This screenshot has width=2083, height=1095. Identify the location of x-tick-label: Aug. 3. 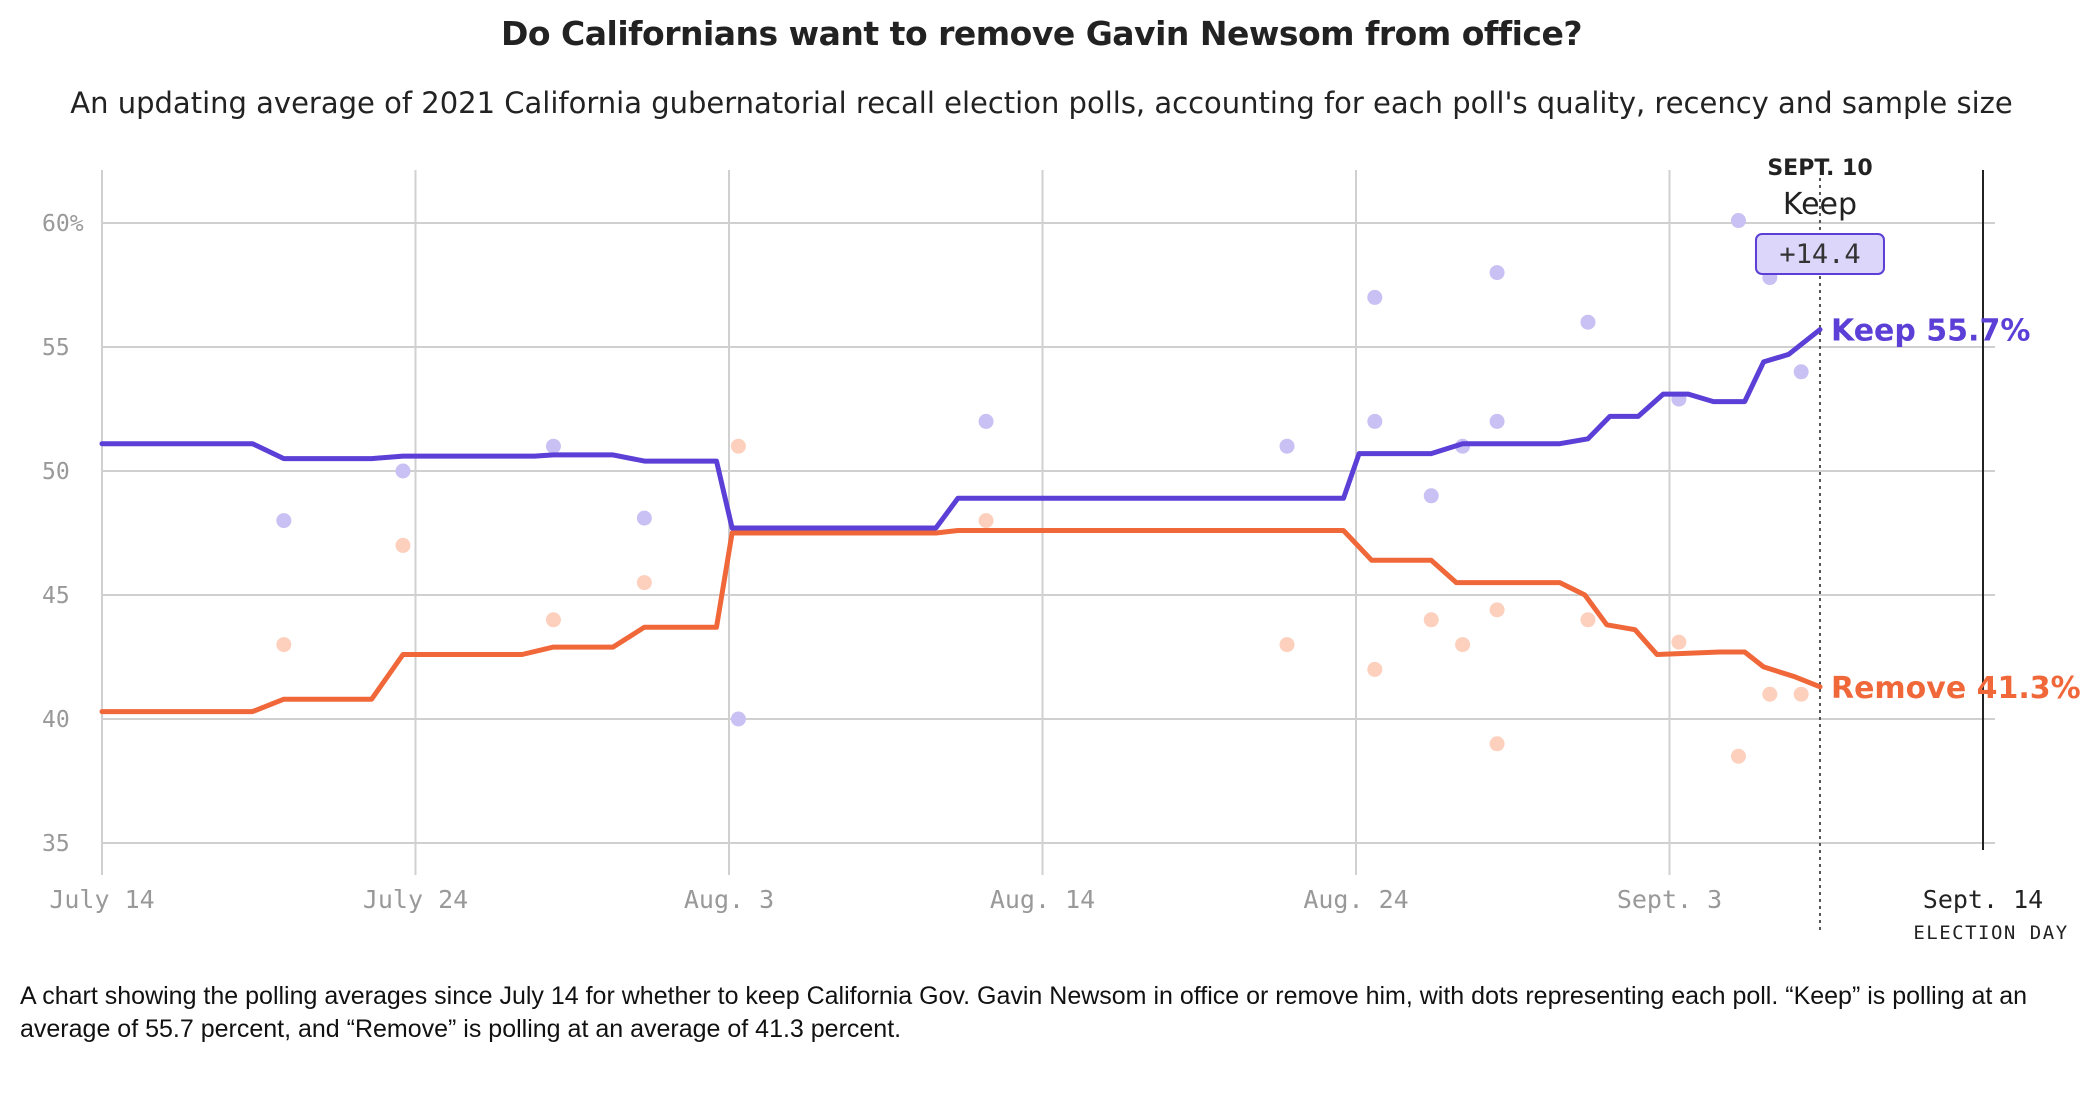
(729, 899).